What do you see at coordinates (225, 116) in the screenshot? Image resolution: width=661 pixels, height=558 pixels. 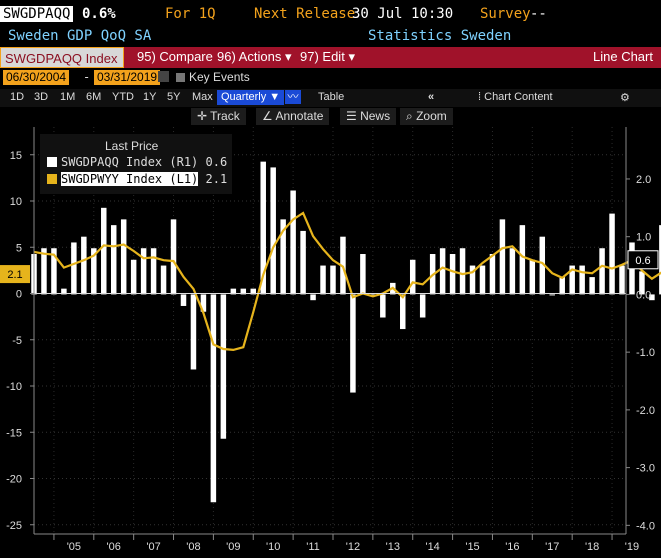 I see `track-label: Track` at bounding box center [225, 116].